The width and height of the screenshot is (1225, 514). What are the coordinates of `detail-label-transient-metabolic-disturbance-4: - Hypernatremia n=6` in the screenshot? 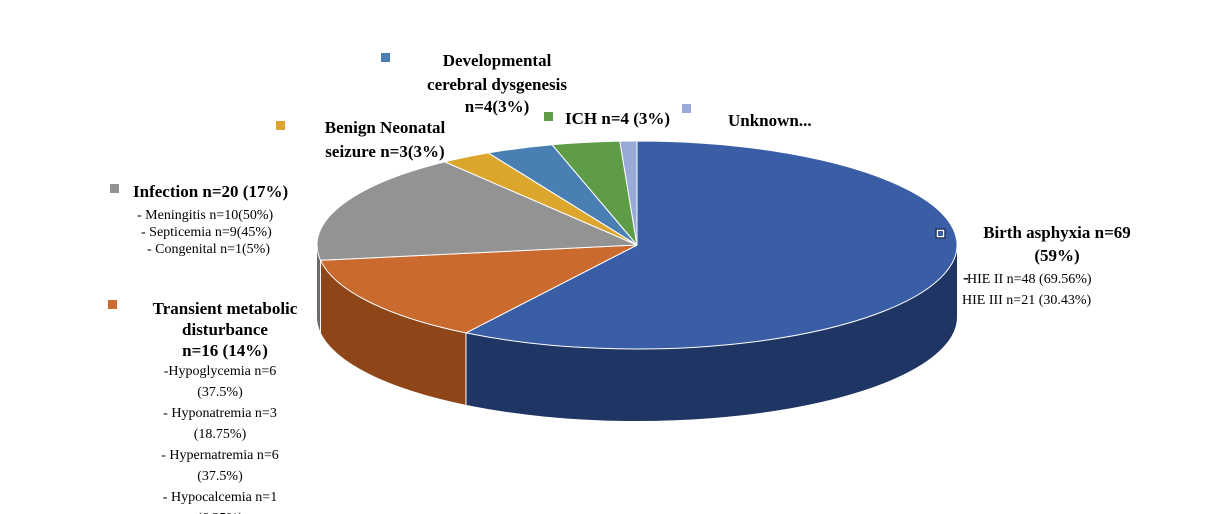 It's located at (220, 455).